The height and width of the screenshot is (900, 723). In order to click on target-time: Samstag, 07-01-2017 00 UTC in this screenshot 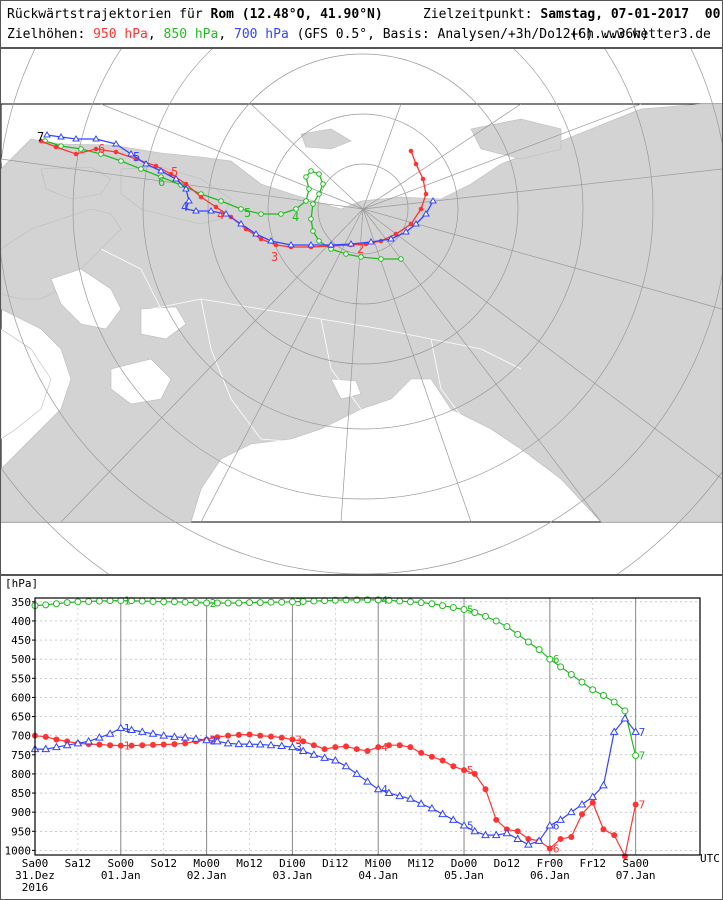, I will do `click(630, 14)`.